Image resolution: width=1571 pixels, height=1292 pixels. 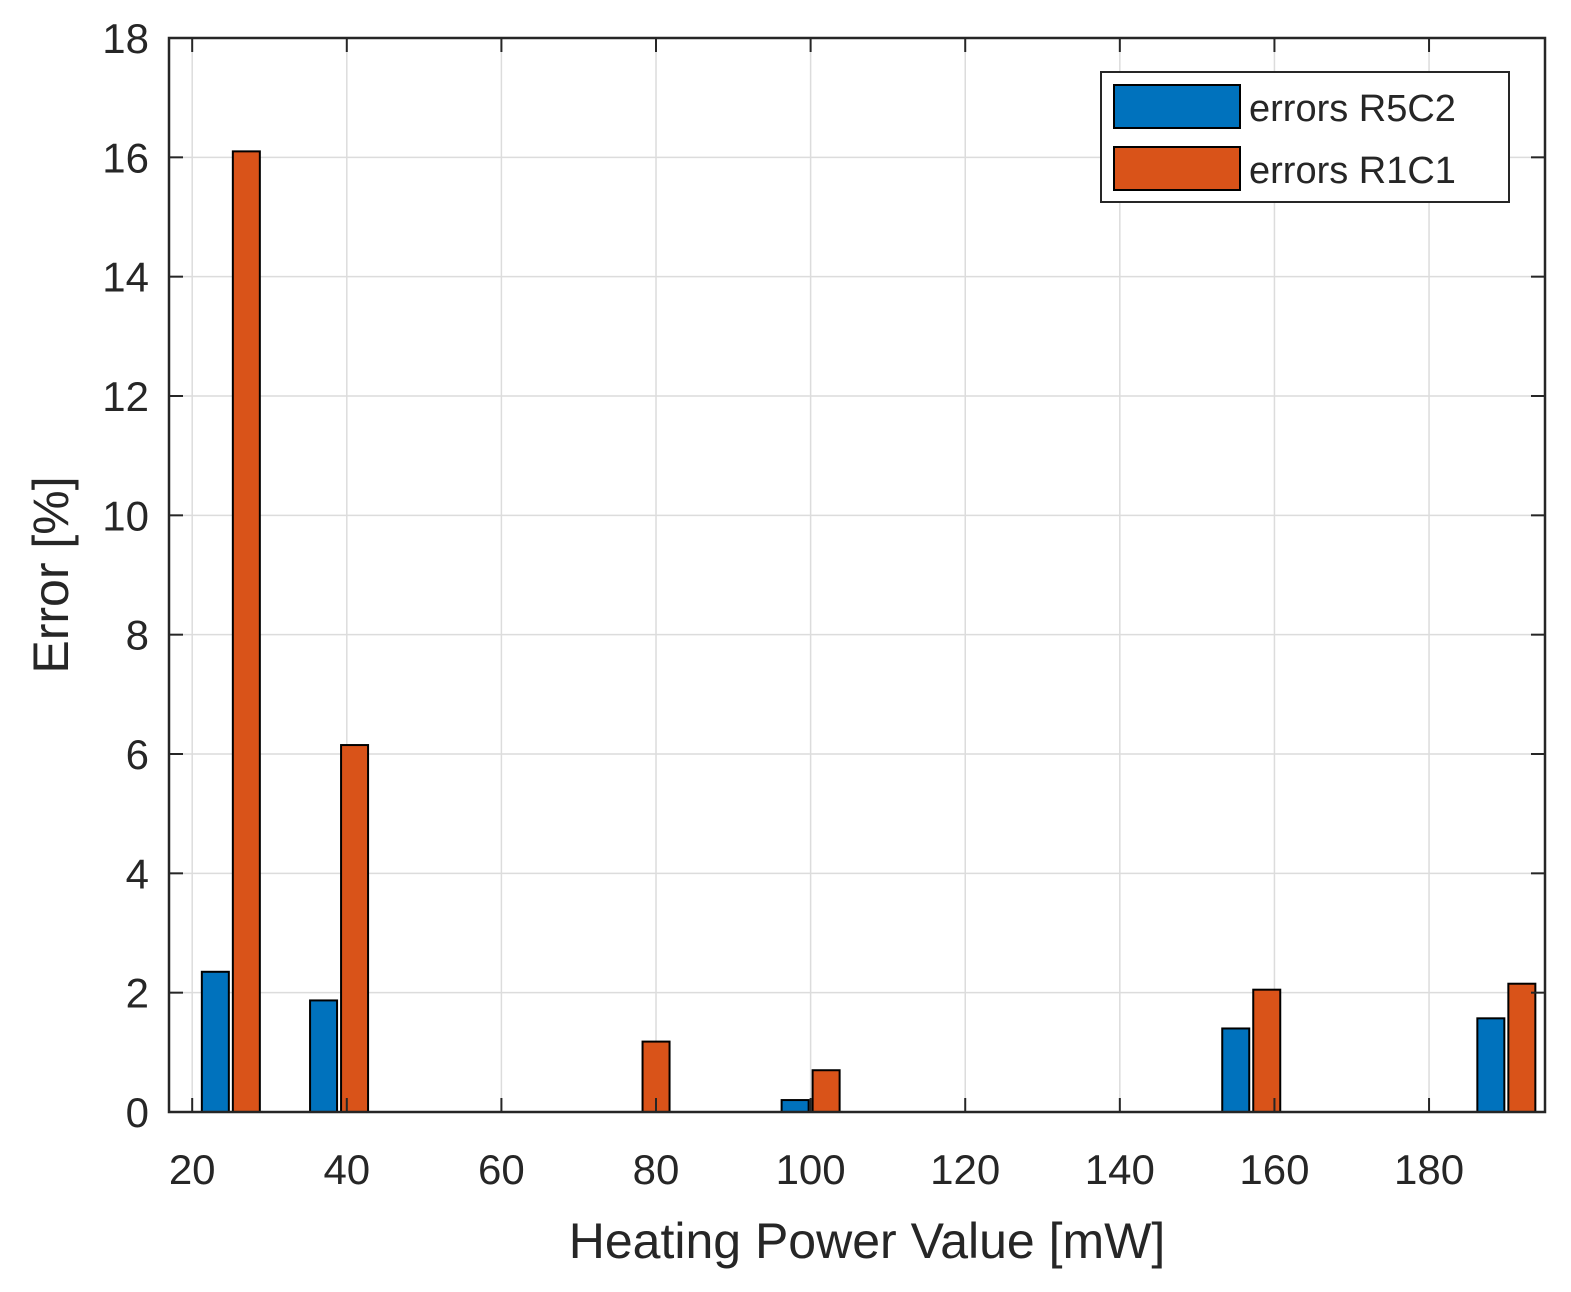 What do you see at coordinates (501, 1169) in the screenshot?
I see `x-tick-label: 60` at bounding box center [501, 1169].